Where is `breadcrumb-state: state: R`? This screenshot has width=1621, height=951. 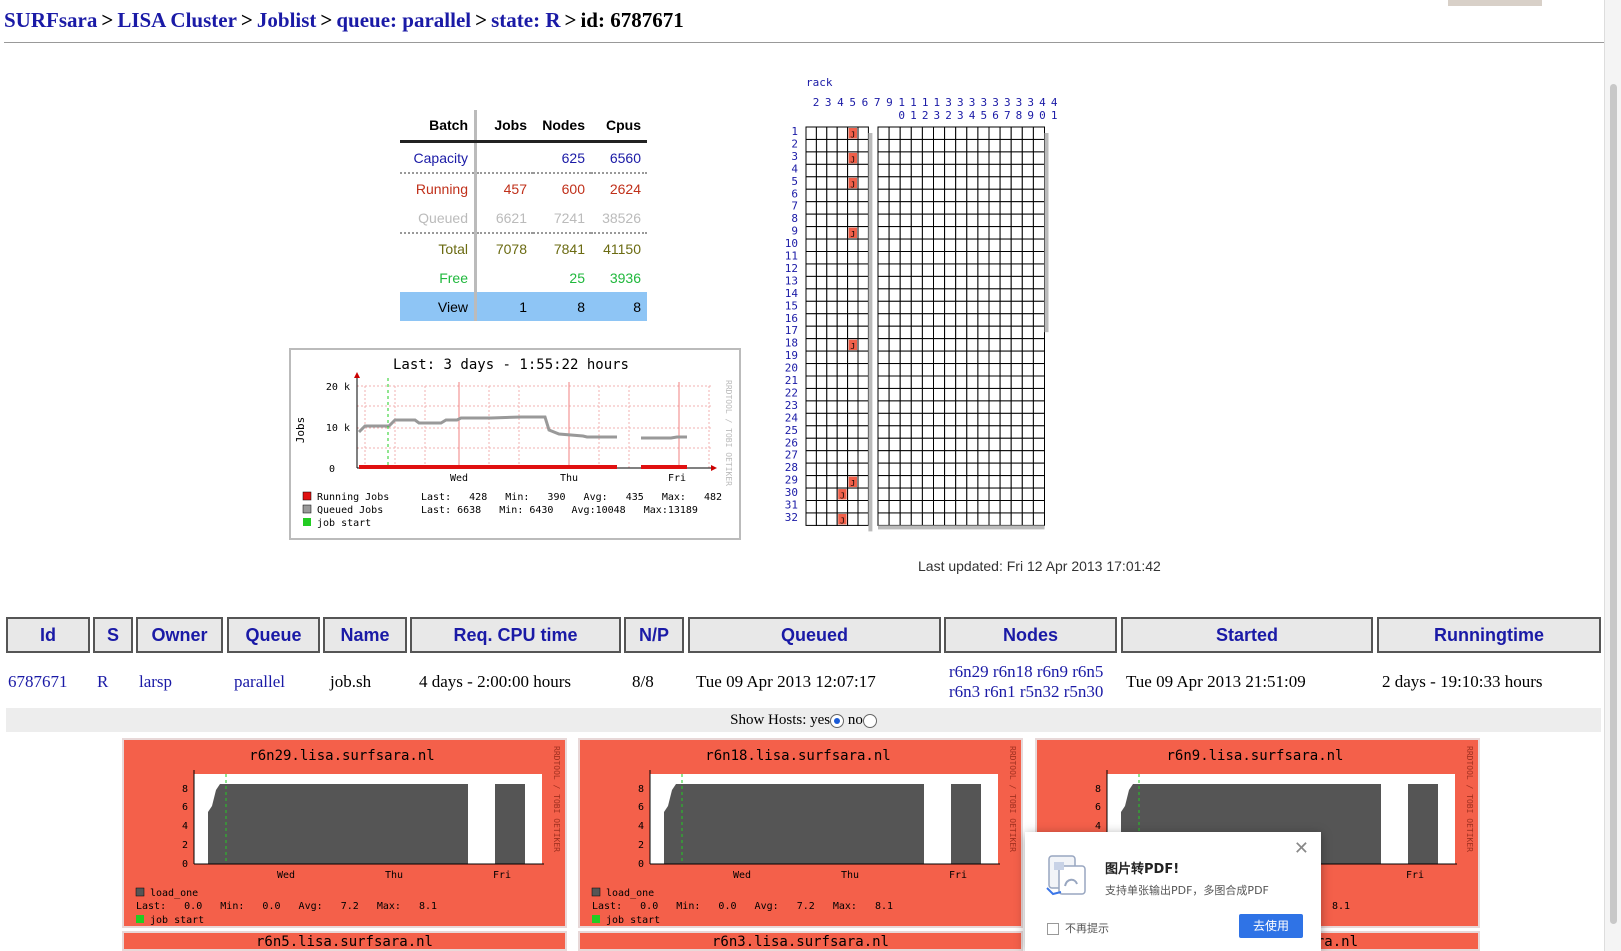 breadcrumb-state: state: R is located at coordinates (526, 20).